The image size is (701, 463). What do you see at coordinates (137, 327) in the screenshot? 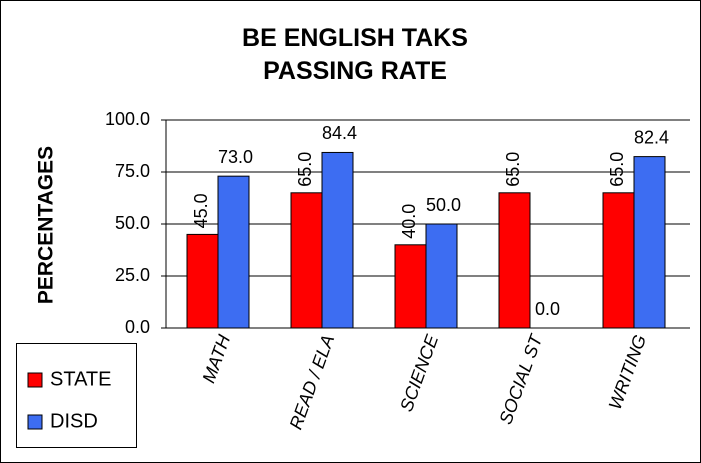
I see `y-tick-label: 0.0` at bounding box center [137, 327].